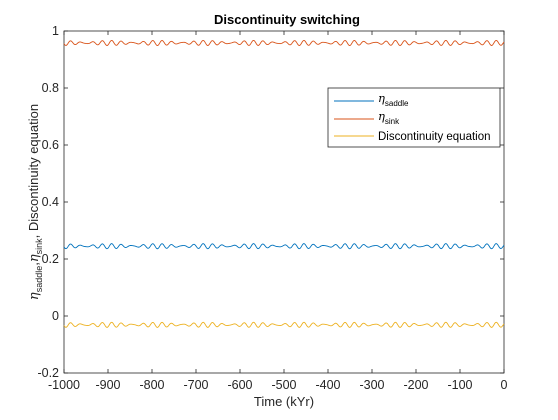 This screenshot has height=420, width=558. What do you see at coordinates (50, 259) in the screenshot?
I see `y-tick-label: 0.2` at bounding box center [50, 259].